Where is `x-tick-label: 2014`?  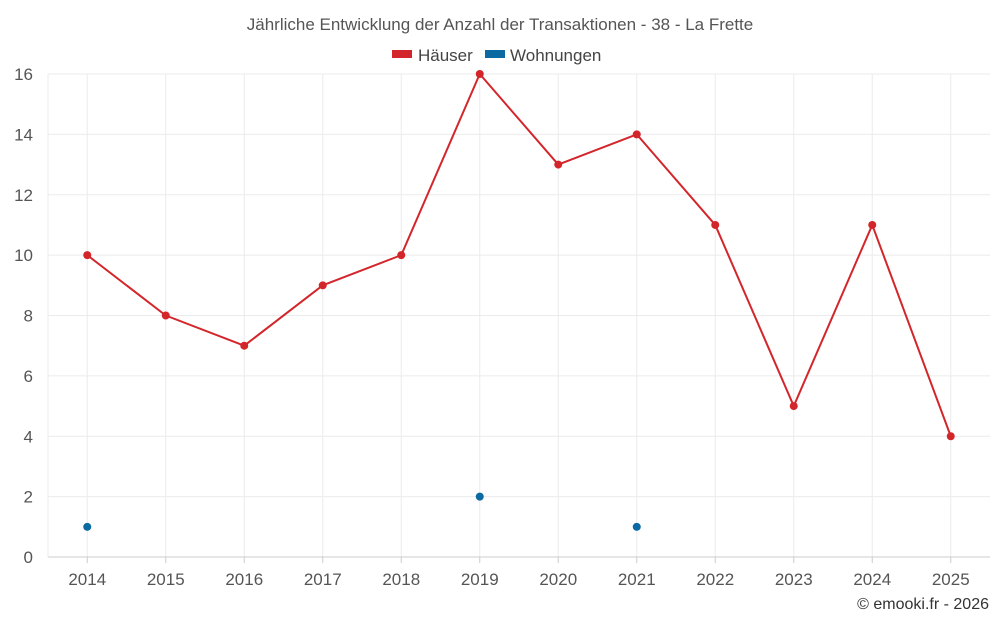
x-tick-label: 2014 is located at coordinates (87, 579).